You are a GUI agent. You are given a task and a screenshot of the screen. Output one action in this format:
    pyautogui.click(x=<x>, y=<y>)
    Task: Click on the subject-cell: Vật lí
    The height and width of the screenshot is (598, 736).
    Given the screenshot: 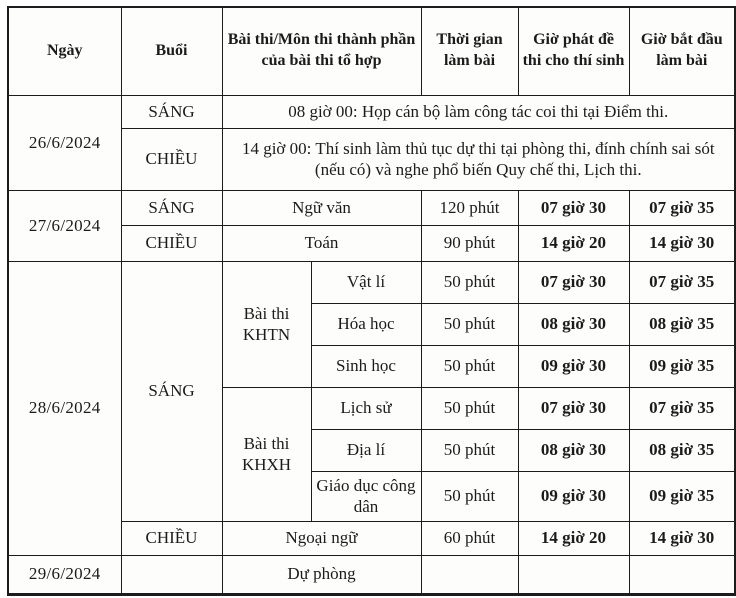 What is the action you would take?
    pyautogui.click(x=366, y=282)
    